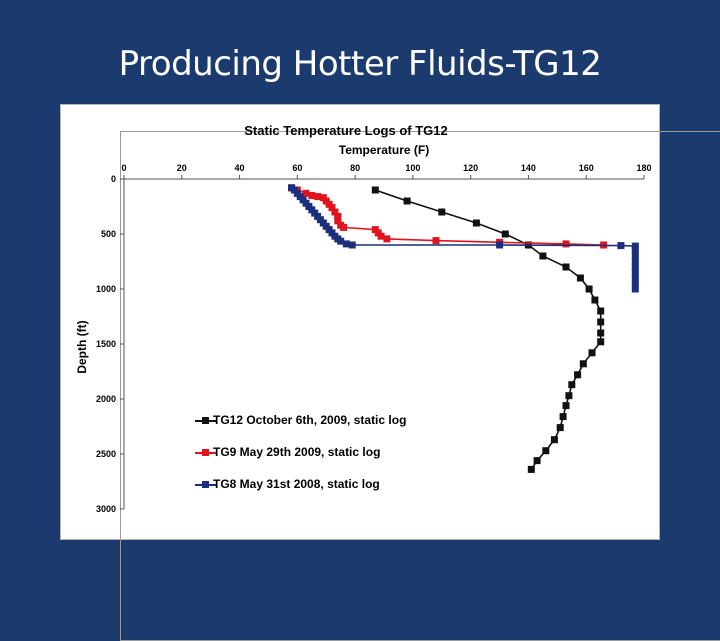 The height and width of the screenshot is (641, 720). I want to click on slide-title: Producing Hotter Fluids-TG12, so click(360, 64).